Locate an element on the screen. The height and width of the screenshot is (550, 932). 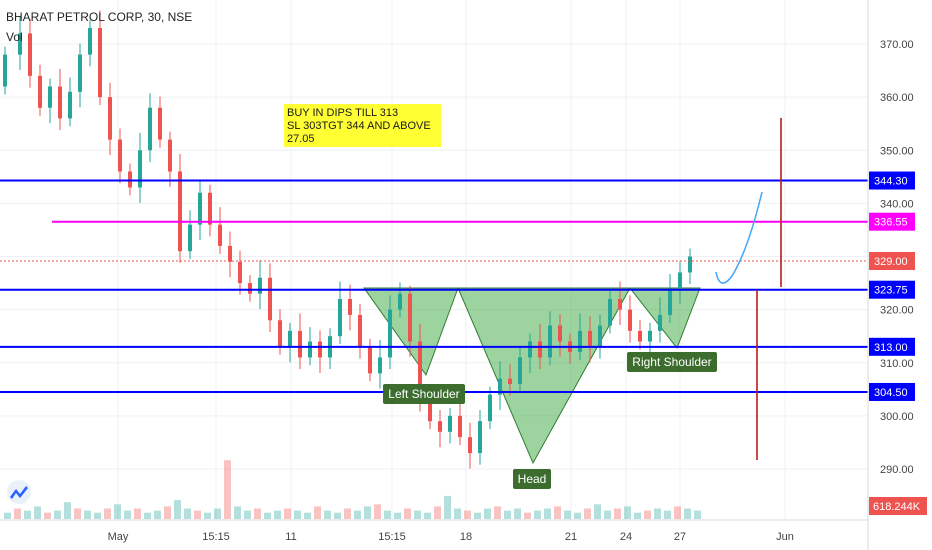
time-tick-label: 18 is located at coordinates (466, 537).